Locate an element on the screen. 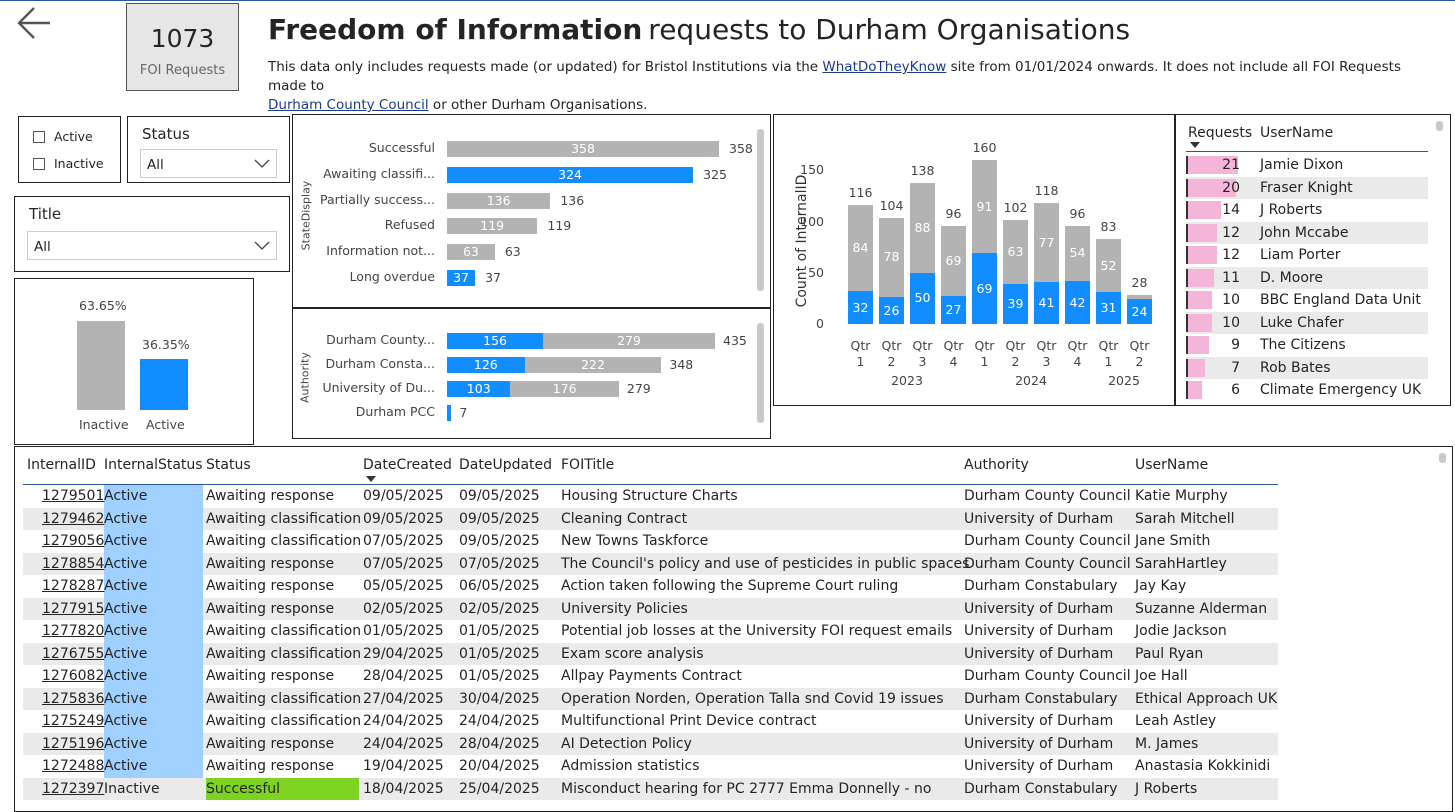  table-cell: Ethical Approach UK is located at coordinates (1206, 698).